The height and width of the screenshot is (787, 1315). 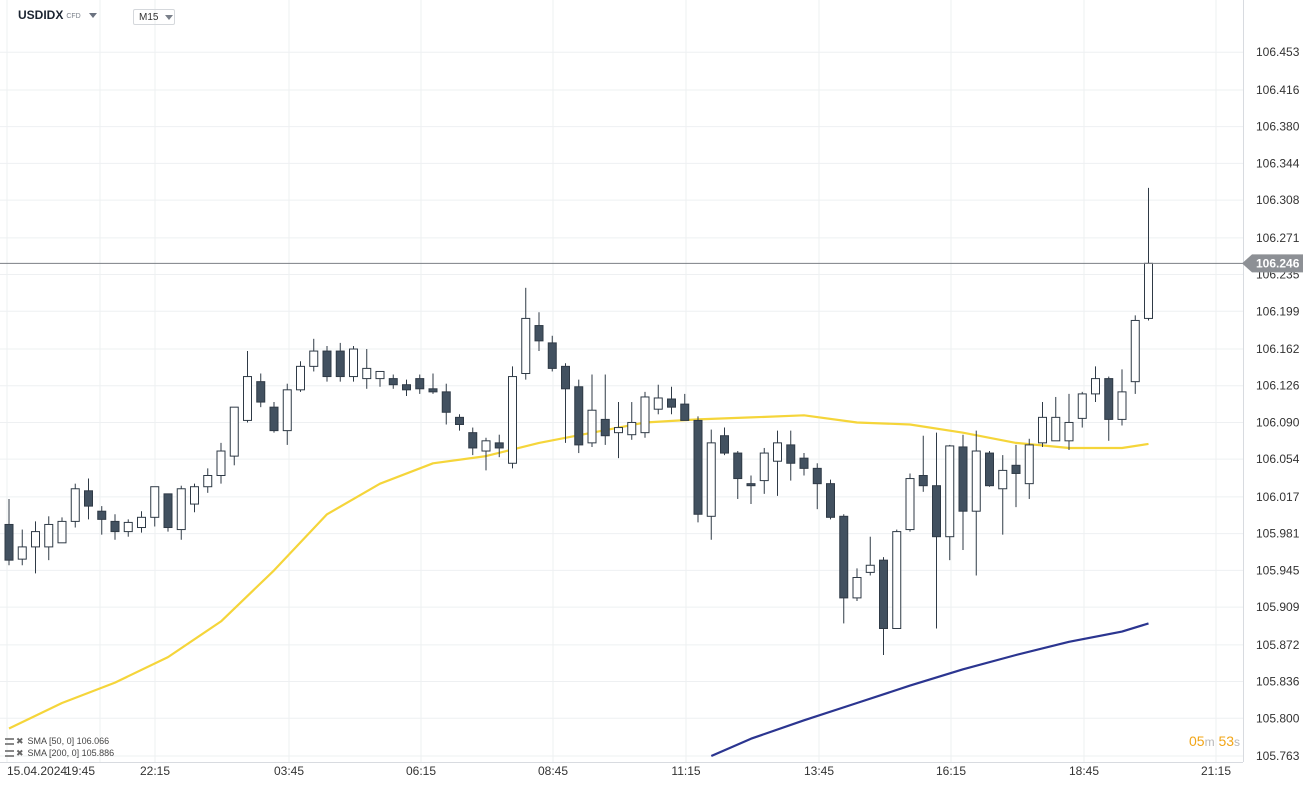 What do you see at coordinates (149, 17) in the screenshot?
I see `timeframe-label: M15` at bounding box center [149, 17].